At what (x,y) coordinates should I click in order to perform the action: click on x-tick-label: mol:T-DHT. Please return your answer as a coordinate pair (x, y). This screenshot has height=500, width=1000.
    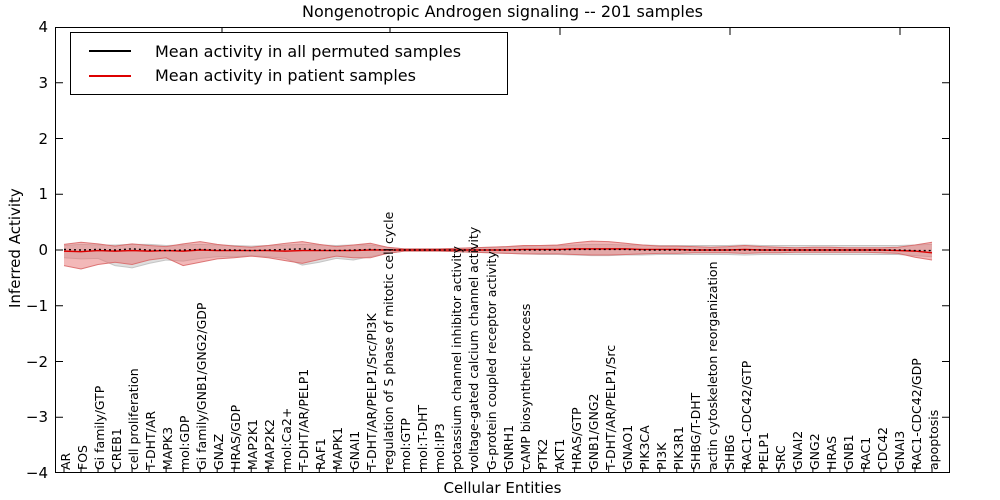
    Looking at the image, I should click on (423, 437).